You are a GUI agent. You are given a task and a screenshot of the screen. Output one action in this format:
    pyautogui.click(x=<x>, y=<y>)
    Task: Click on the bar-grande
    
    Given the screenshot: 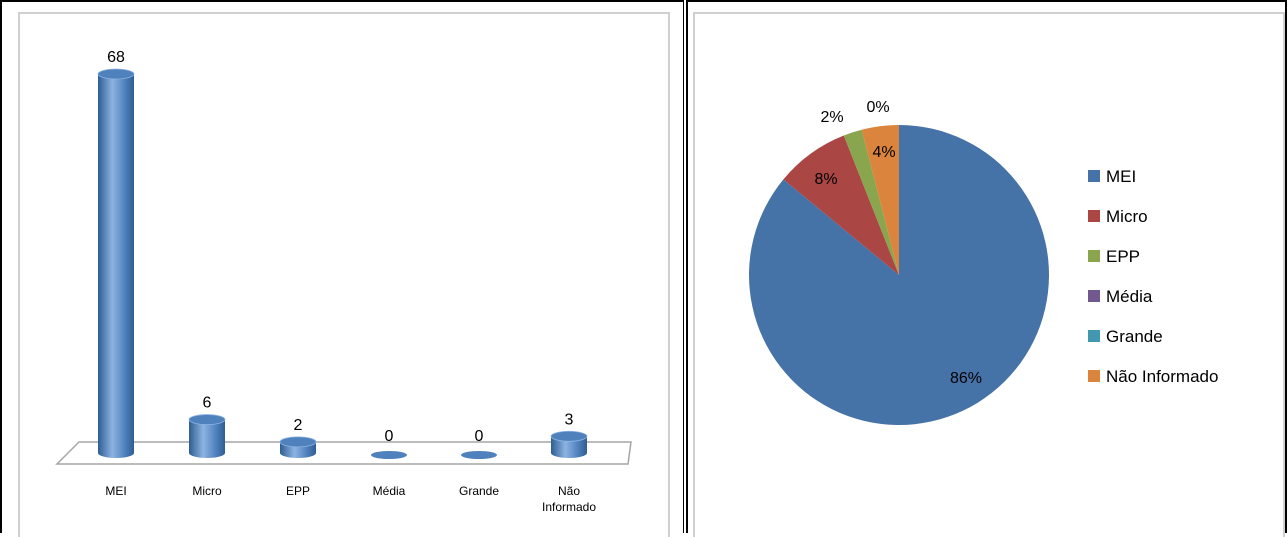 What is the action you would take?
    pyautogui.click(x=479, y=455)
    